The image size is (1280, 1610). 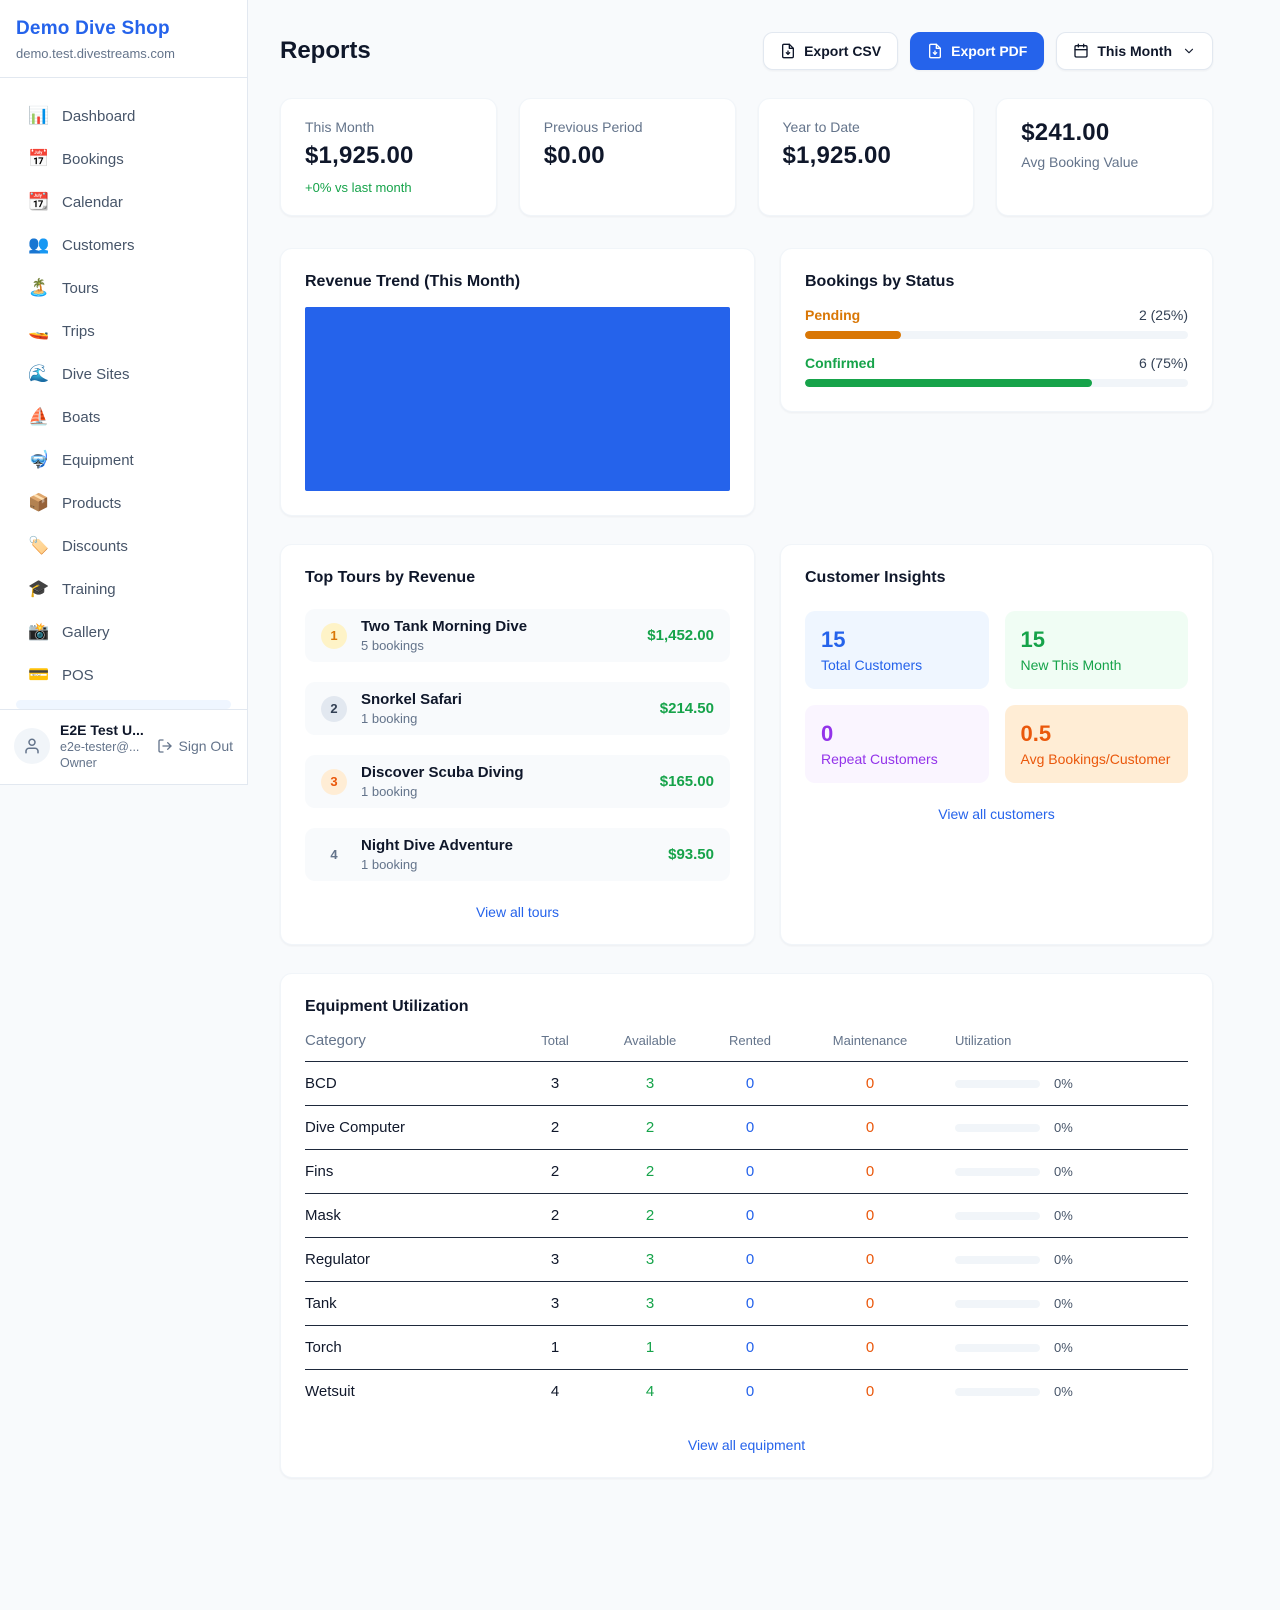 What do you see at coordinates (123, 331) in the screenshot?
I see `sidebar-item-trips: 🚤 Trips` at bounding box center [123, 331].